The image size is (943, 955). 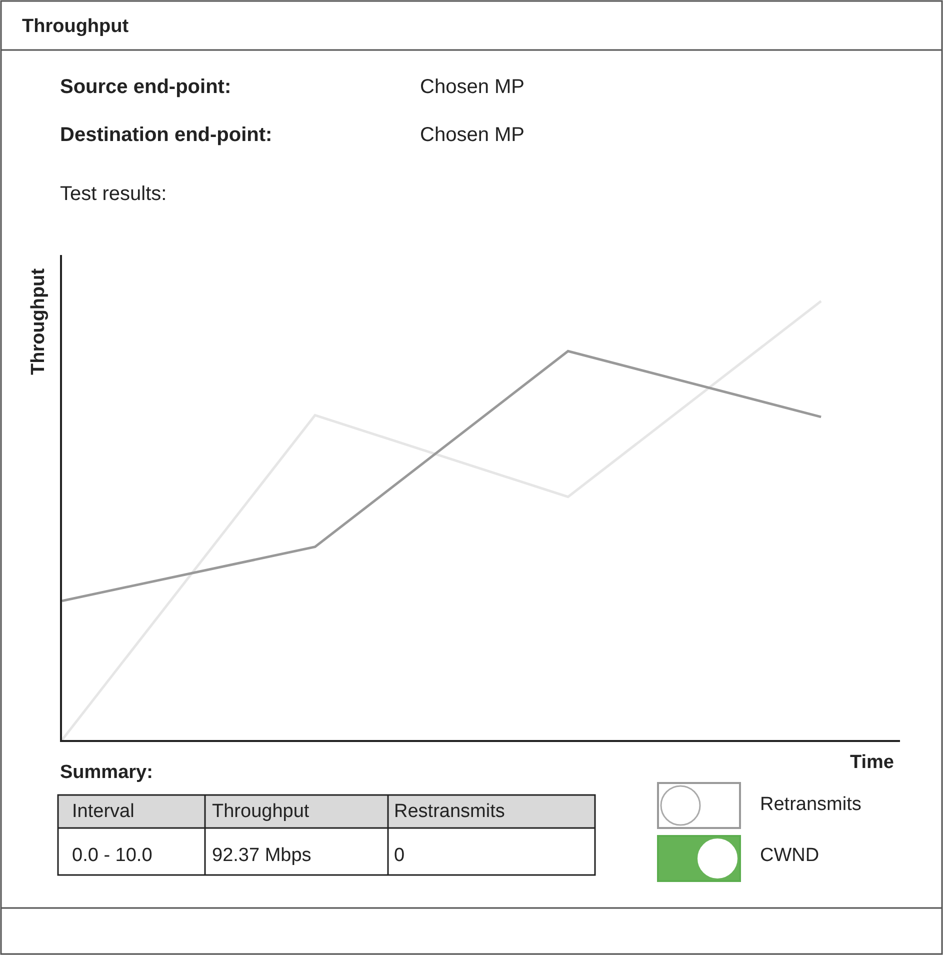 What do you see at coordinates (103, 811) in the screenshot?
I see `text: Interval` at bounding box center [103, 811].